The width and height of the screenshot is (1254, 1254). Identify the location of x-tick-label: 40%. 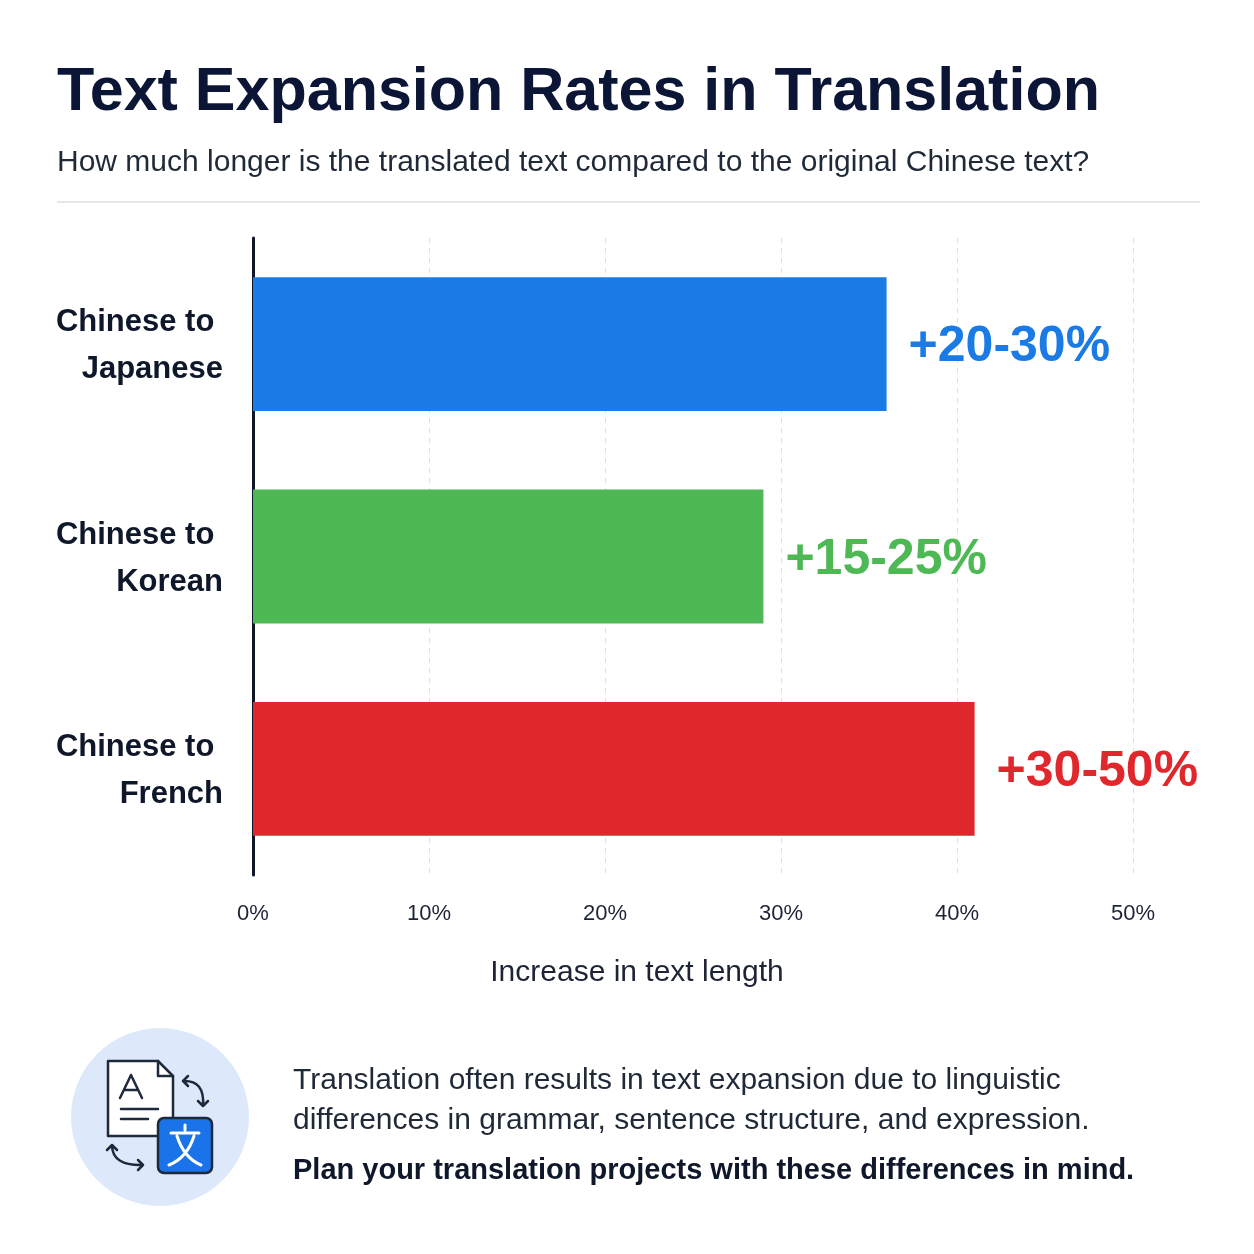
(957, 912).